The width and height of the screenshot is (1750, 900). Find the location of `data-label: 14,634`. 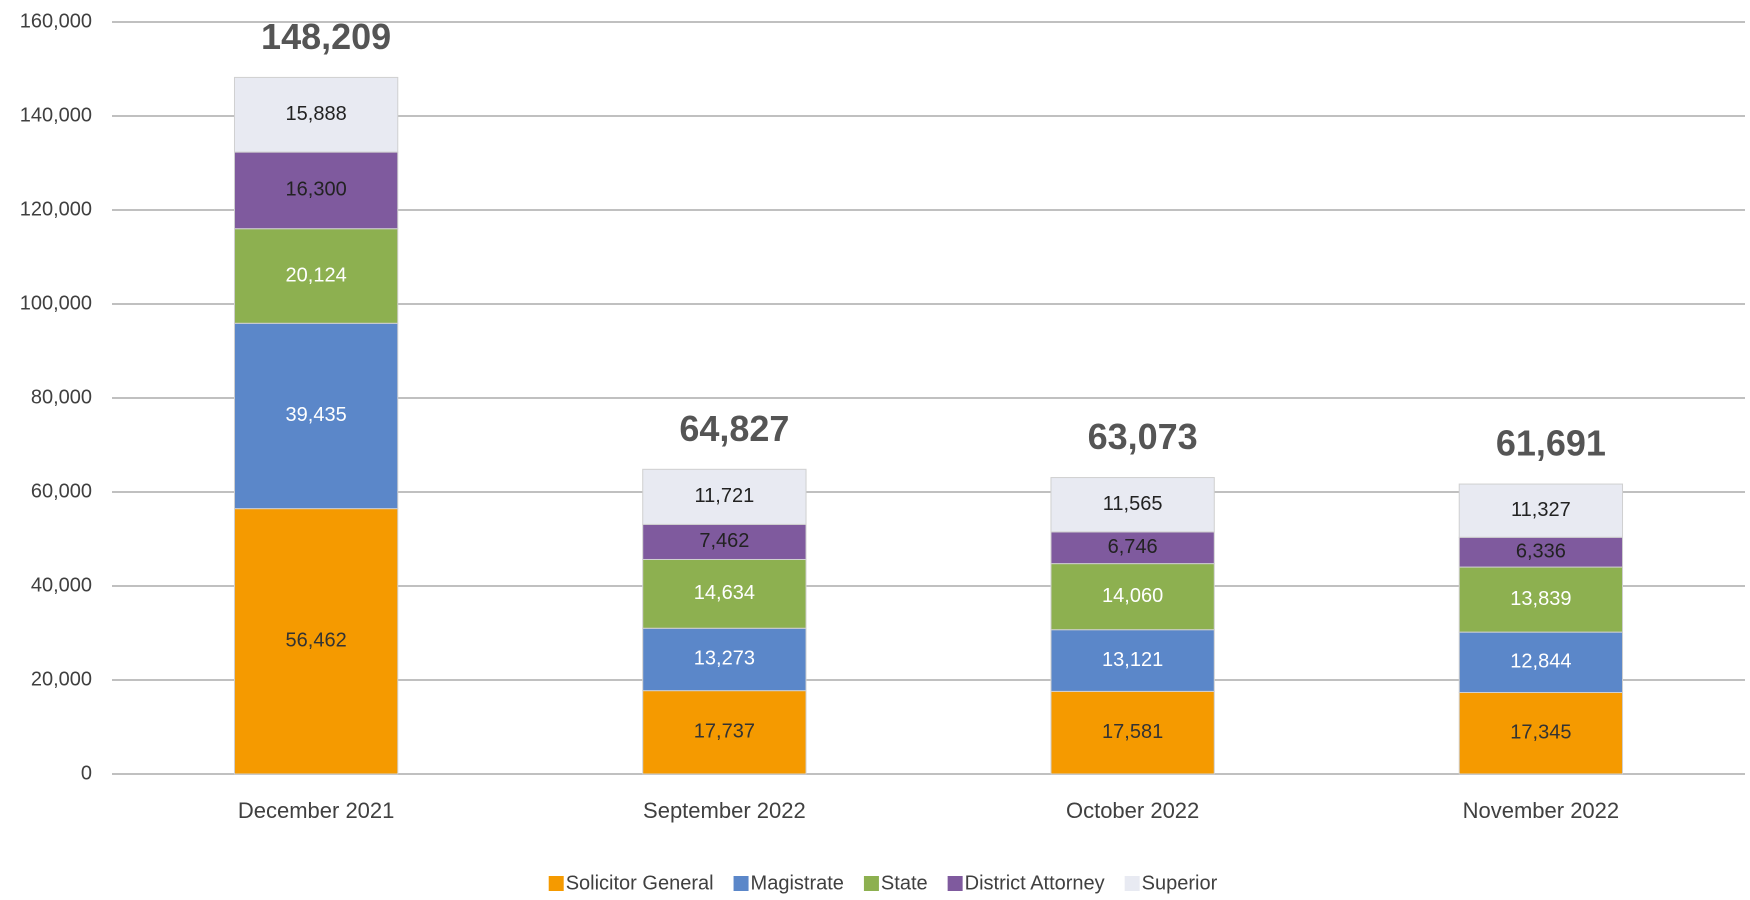

data-label: 14,634 is located at coordinates (724, 593).